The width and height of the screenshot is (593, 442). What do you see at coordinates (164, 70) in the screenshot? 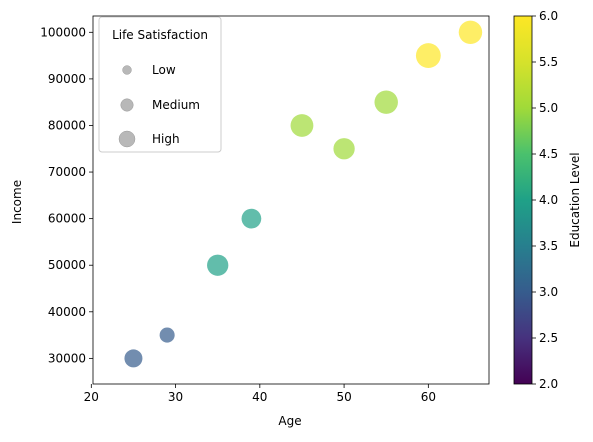
I see `legend-label-low: Low` at bounding box center [164, 70].